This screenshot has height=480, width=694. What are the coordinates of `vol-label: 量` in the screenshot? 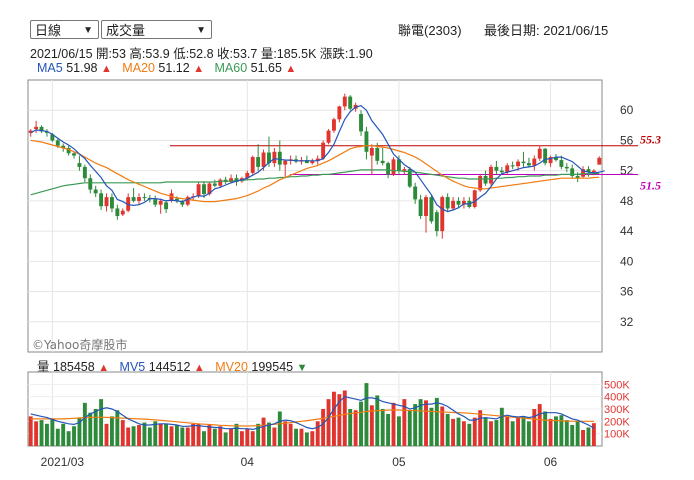 It's located at (43, 367).